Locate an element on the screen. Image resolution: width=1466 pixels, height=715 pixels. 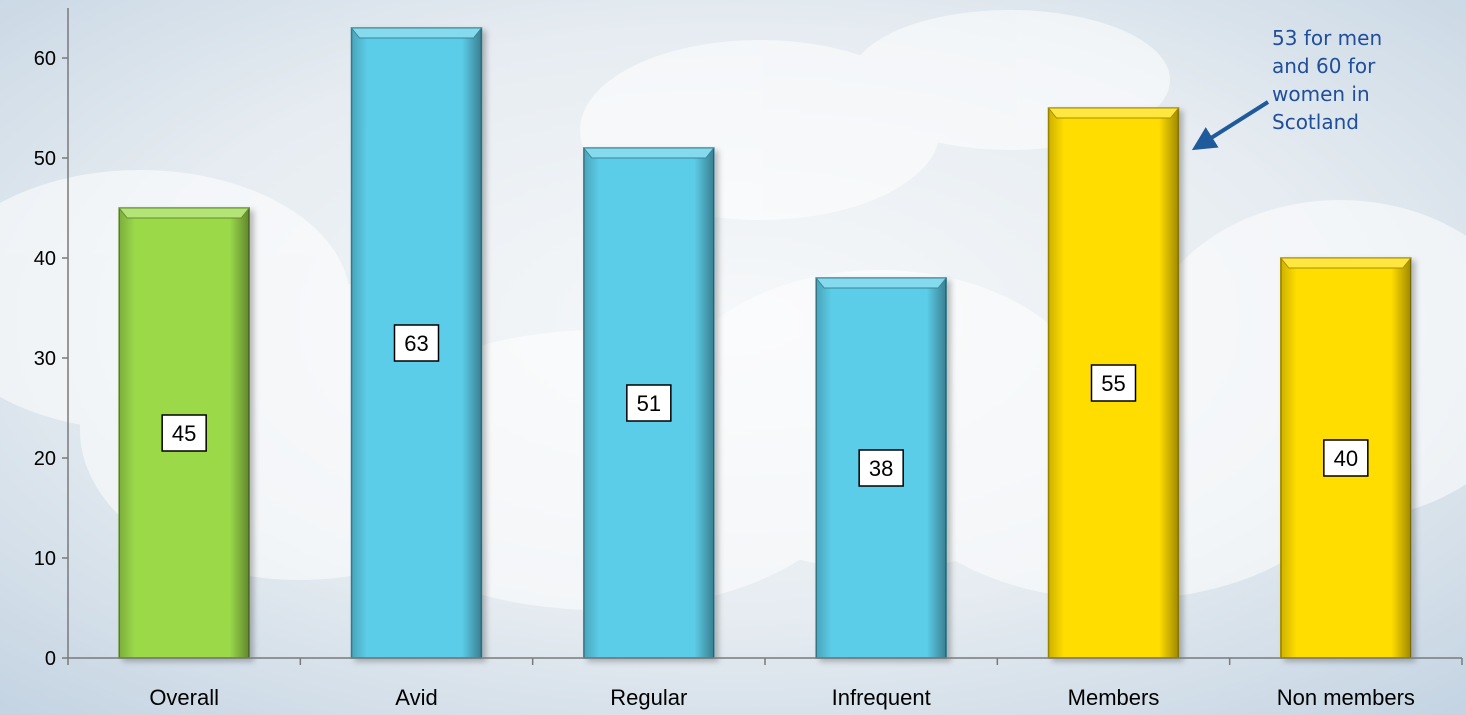
data-label: 40 is located at coordinates (1346, 458).